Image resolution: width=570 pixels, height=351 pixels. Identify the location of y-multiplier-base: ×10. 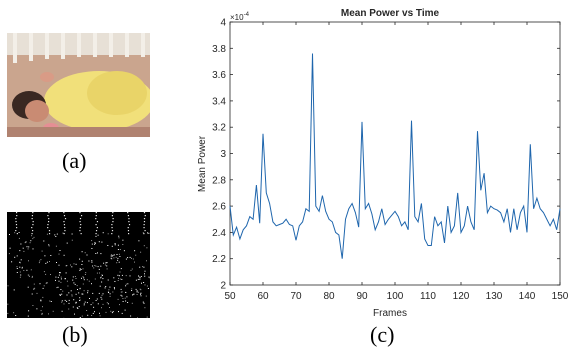
(237, 17).